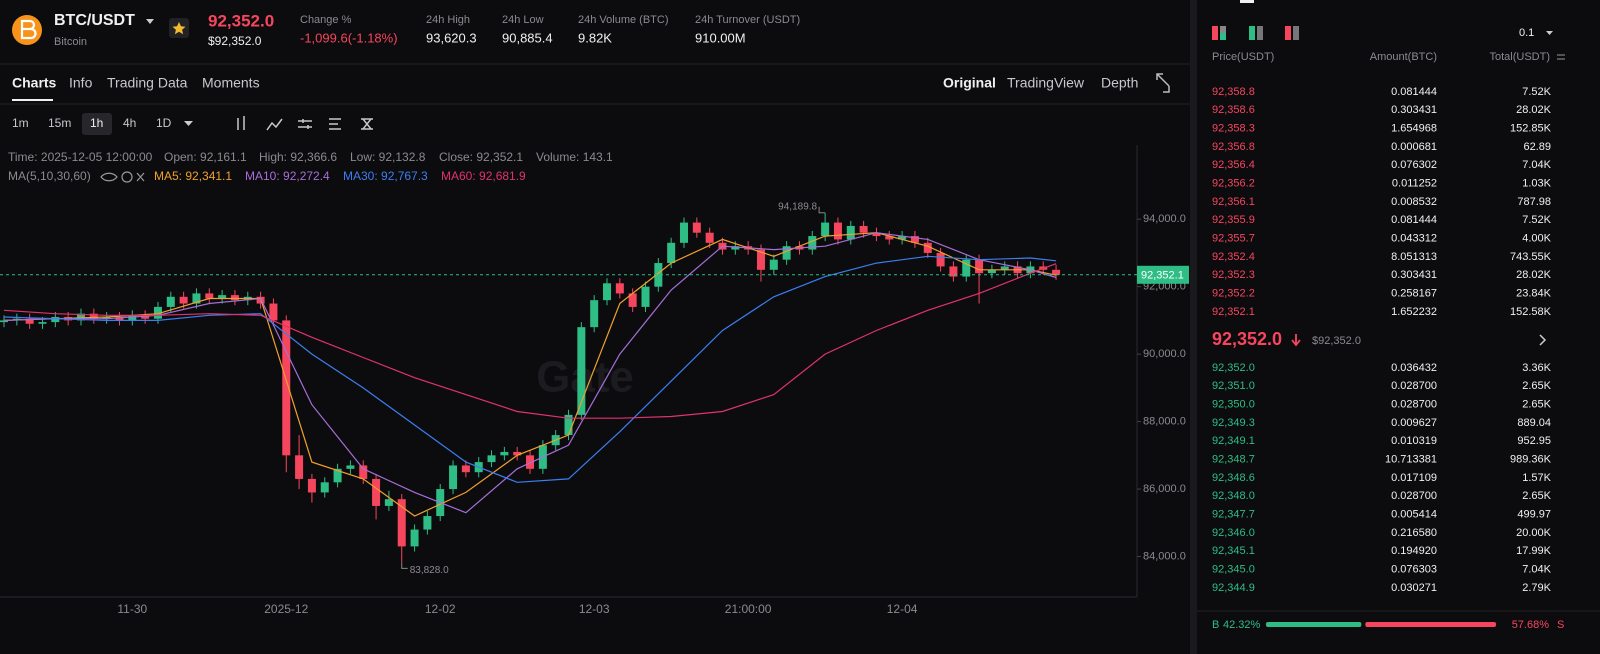  What do you see at coordinates (1414, 386) in the screenshot?
I see `book-amount: 0.028700` at bounding box center [1414, 386].